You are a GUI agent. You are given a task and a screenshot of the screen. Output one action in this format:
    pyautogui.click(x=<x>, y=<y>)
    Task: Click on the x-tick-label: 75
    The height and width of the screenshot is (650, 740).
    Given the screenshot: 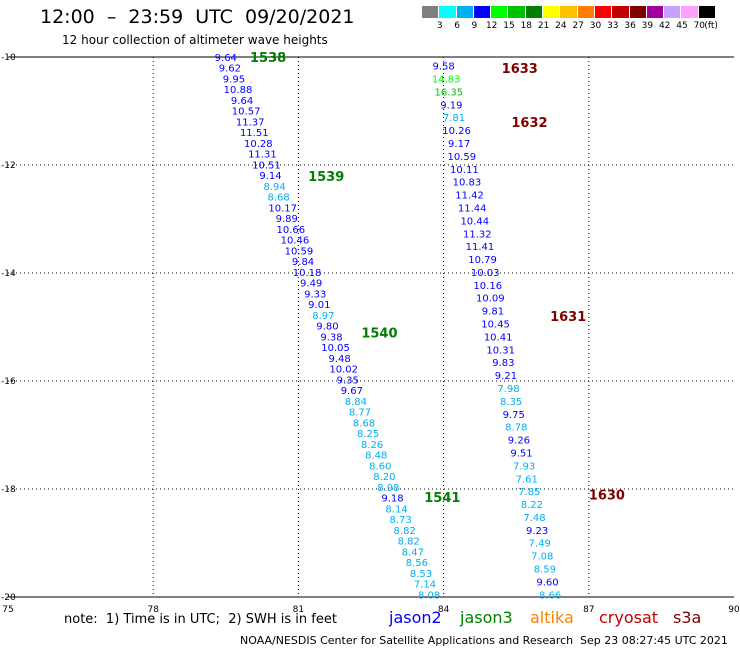 What is the action you would take?
    pyautogui.click(x=7, y=610)
    